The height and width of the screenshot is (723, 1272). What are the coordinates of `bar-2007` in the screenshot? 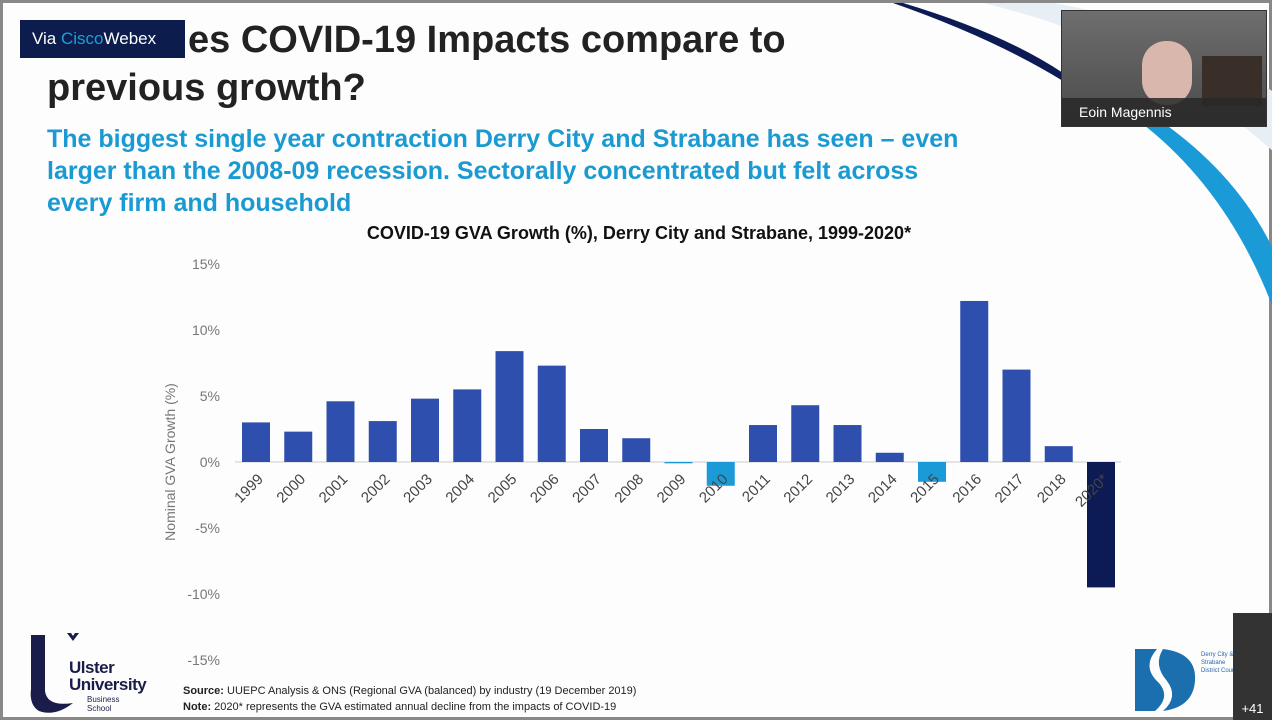 It's located at (594, 445).